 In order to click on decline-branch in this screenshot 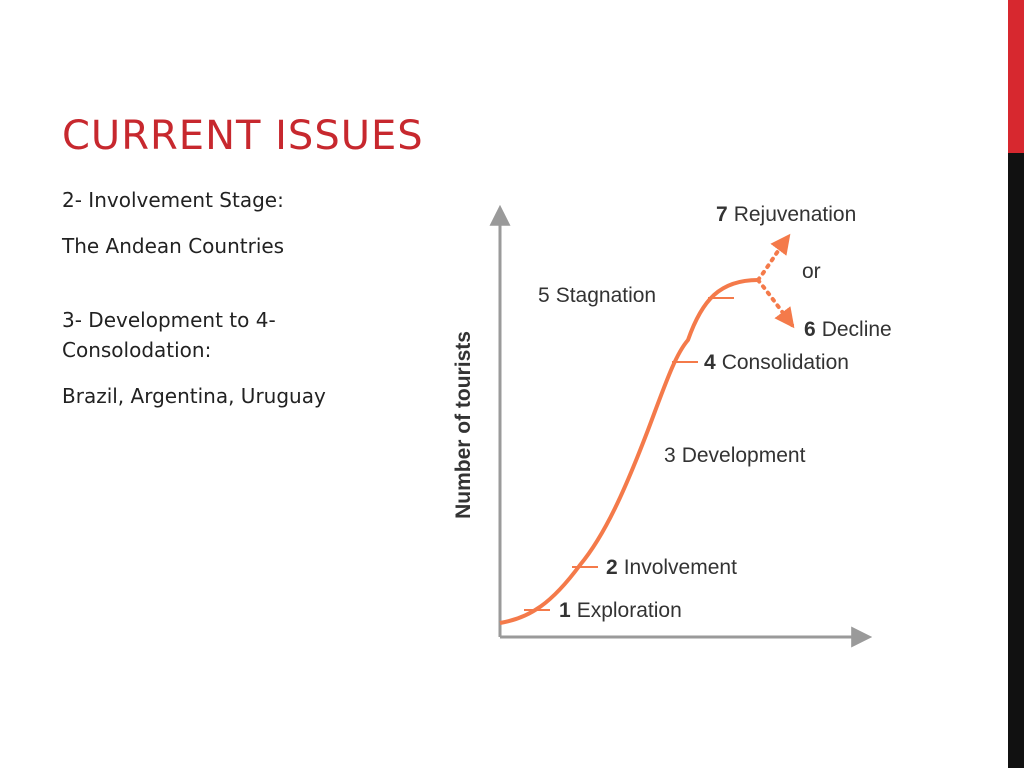, I will do `click(775, 303)`.